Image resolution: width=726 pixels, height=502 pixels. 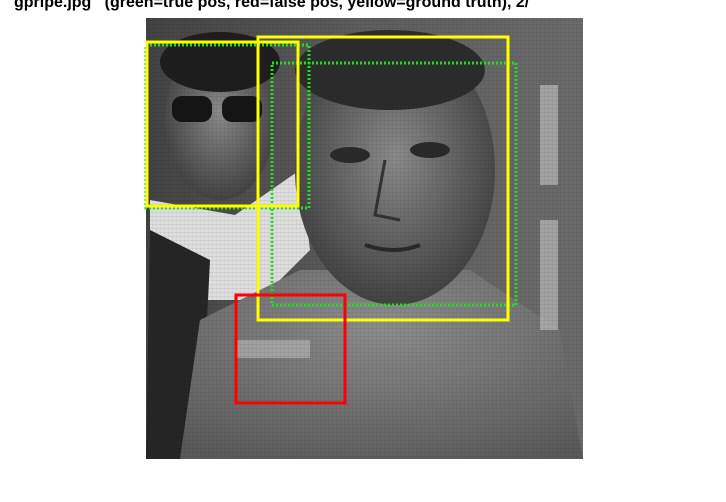 I want to click on false-positive-box, so click(x=290, y=349).